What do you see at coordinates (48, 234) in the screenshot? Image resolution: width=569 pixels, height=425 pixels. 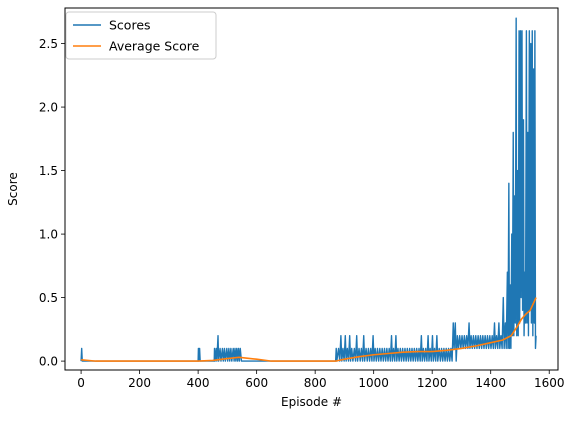 I see `y-tick-label: 1.0` at bounding box center [48, 234].